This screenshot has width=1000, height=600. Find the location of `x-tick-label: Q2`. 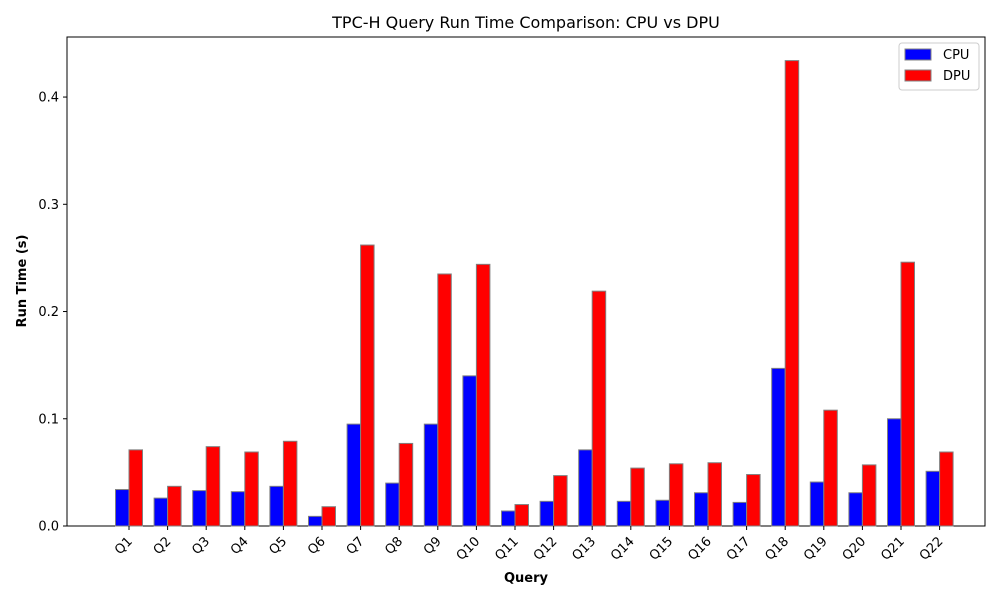

x-tick-label: Q2 is located at coordinates (163, 546).